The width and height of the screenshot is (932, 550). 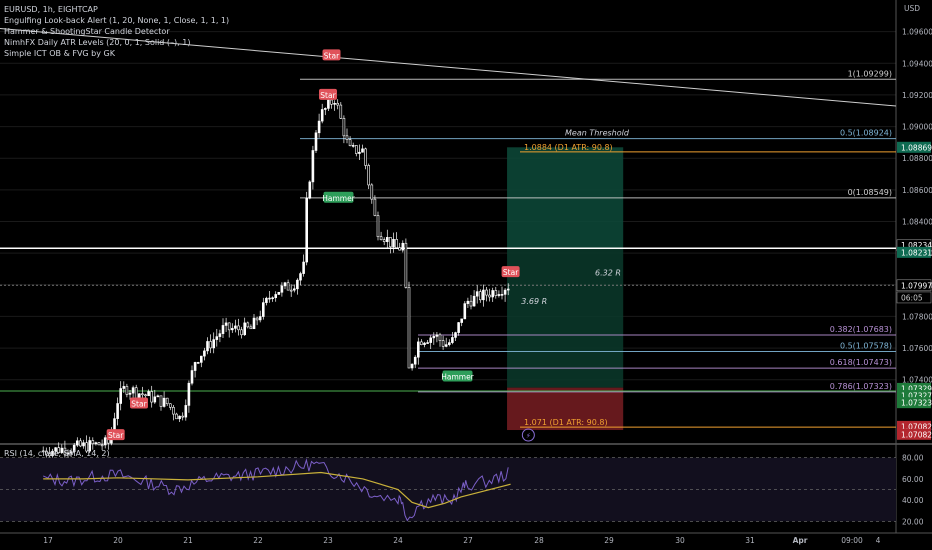 What do you see at coordinates (680, 540) in the screenshot?
I see `x-tick-label: 30` at bounding box center [680, 540].